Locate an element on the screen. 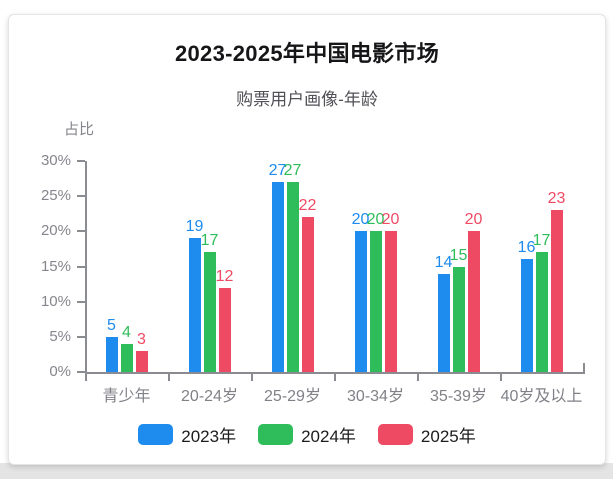 This screenshot has height=479, width=613. value-label: 3 is located at coordinates (141, 339).